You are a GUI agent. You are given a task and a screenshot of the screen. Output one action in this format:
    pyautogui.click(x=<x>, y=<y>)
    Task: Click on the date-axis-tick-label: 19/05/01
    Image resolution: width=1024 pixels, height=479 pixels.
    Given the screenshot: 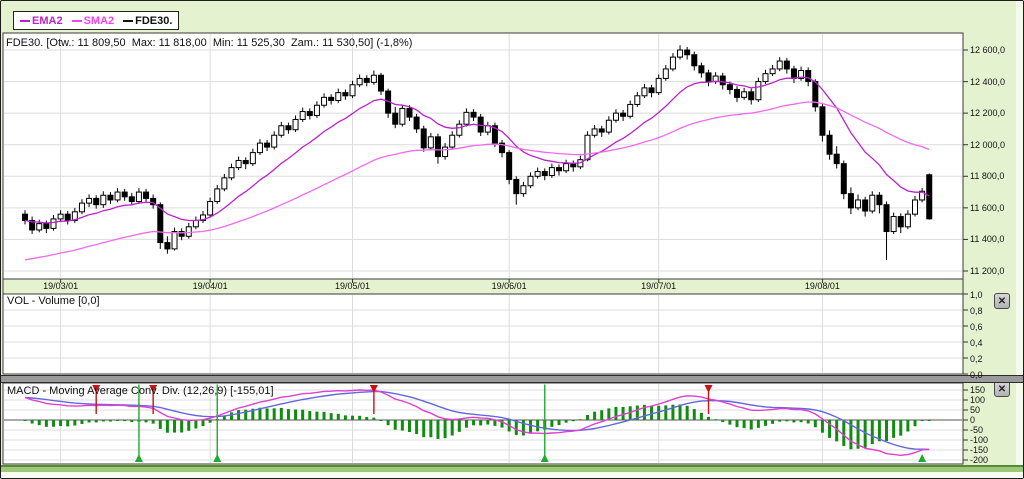 What is the action you would take?
    pyautogui.click(x=352, y=286)
    